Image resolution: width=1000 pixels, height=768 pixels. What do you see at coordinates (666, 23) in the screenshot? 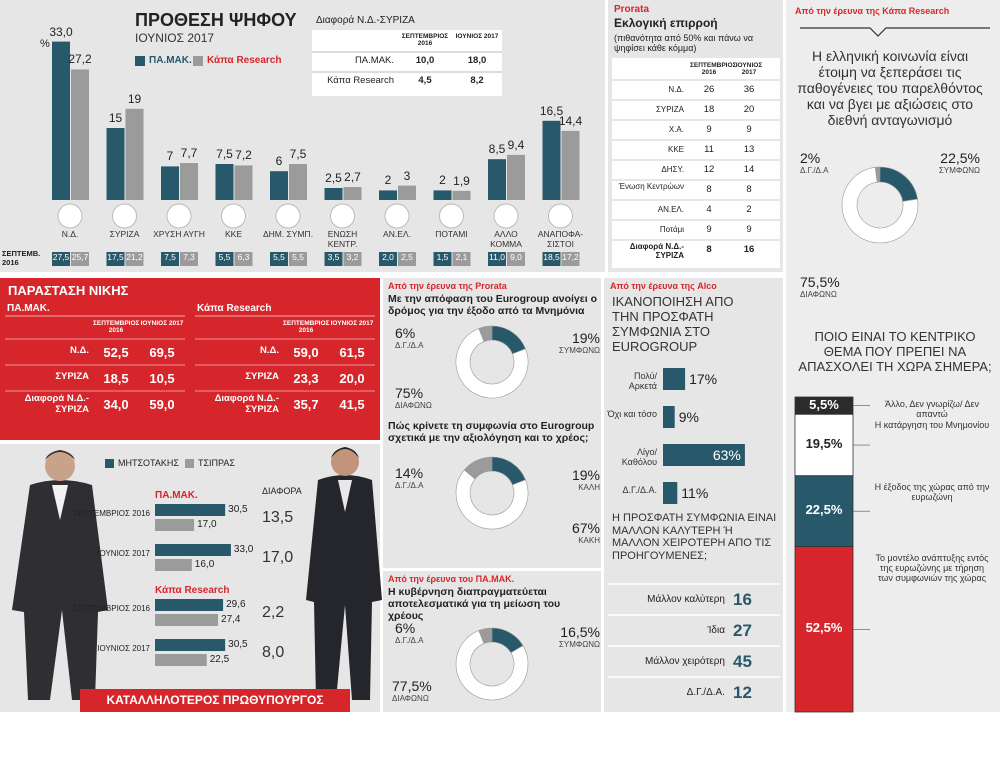
I see `table-title: Εκλογική επιρροή` at bounding box center [666, 23].